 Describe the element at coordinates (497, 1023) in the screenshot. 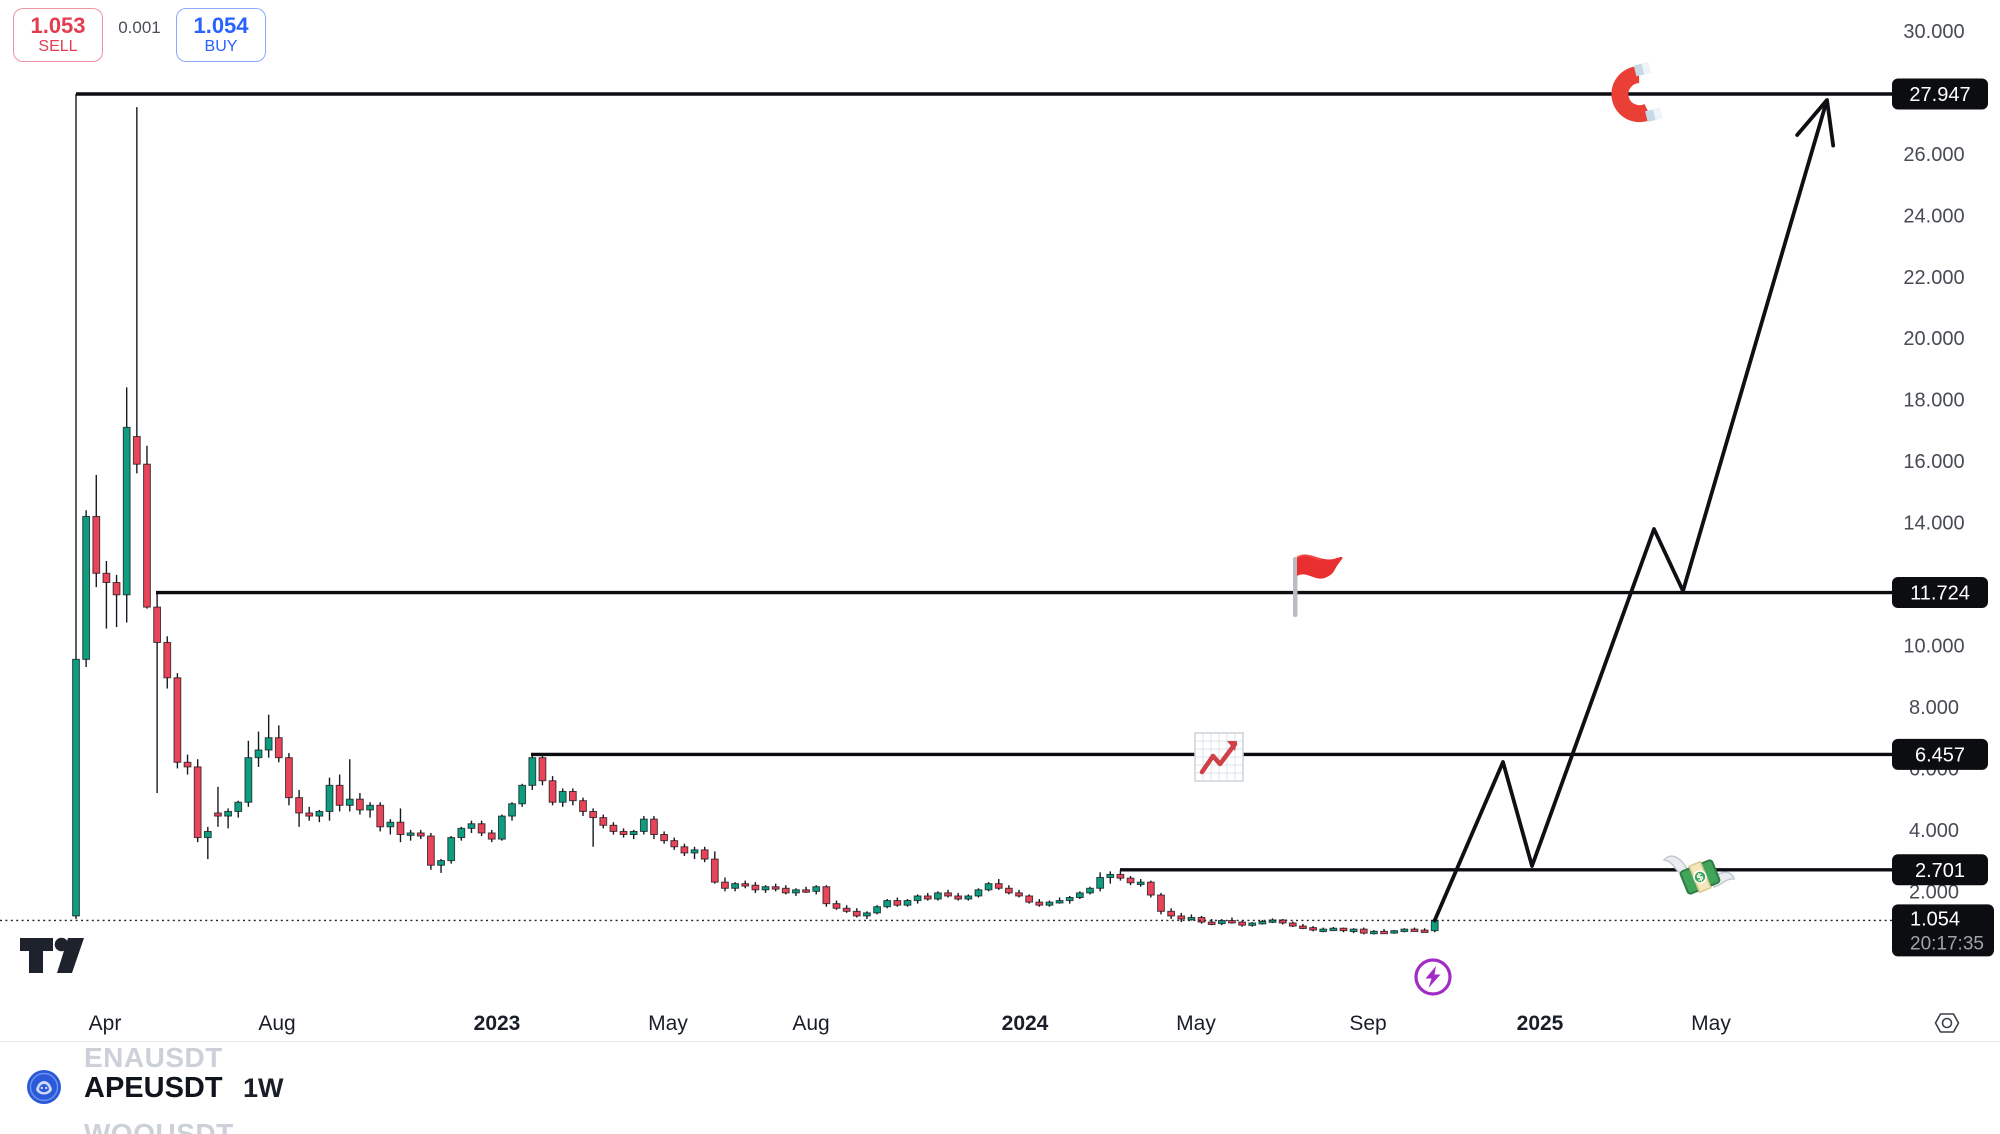

I see `time-tick: 2023` at that location.